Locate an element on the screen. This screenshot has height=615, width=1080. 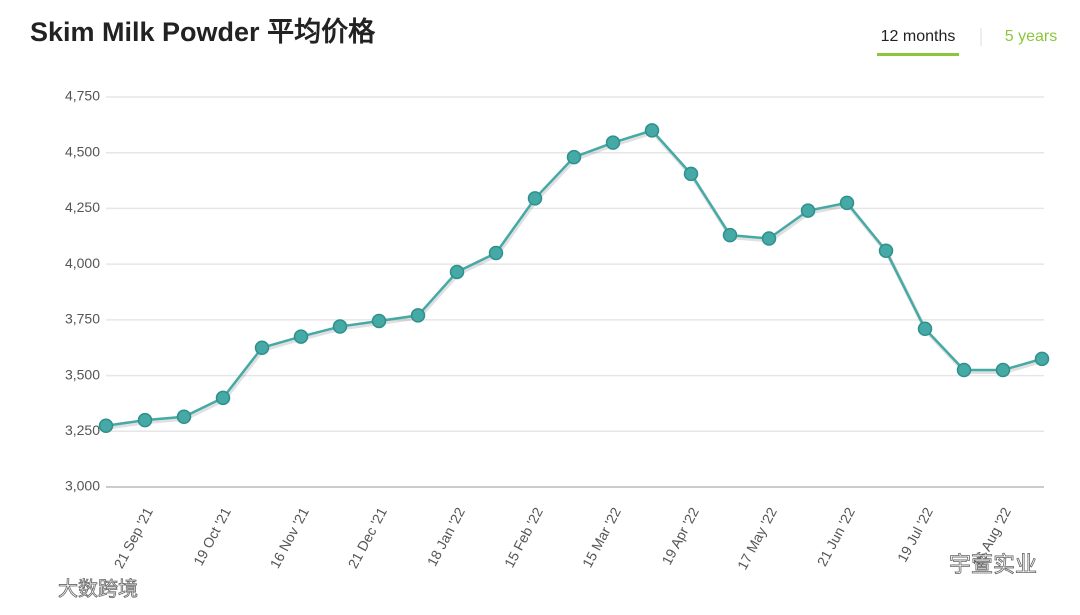
y-tick-label: 4,500 is located at coordinates (82, 151).